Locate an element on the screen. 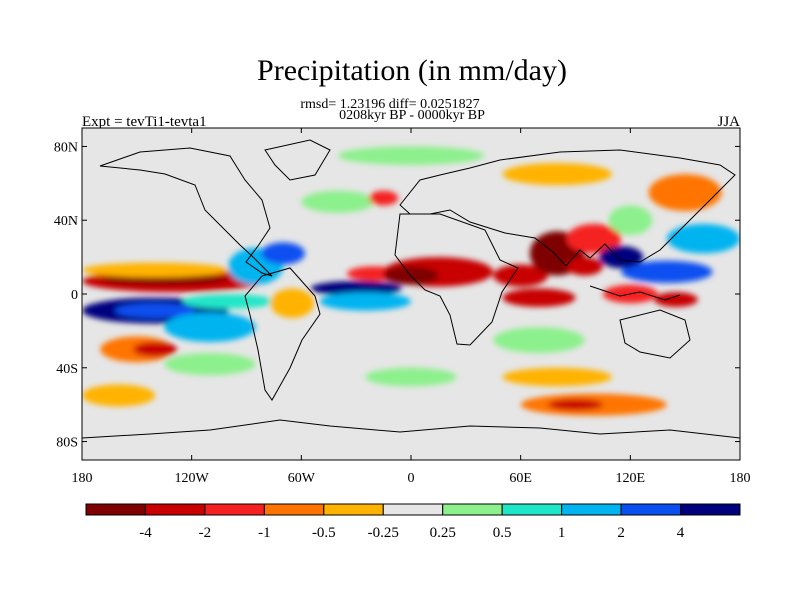 The width and height of the screenshot is (800, 600). colorbar: -4 -2 -1 -0.5 -0.25 0.25 0.5 1 2 4 is located at coordinates (413, 522).